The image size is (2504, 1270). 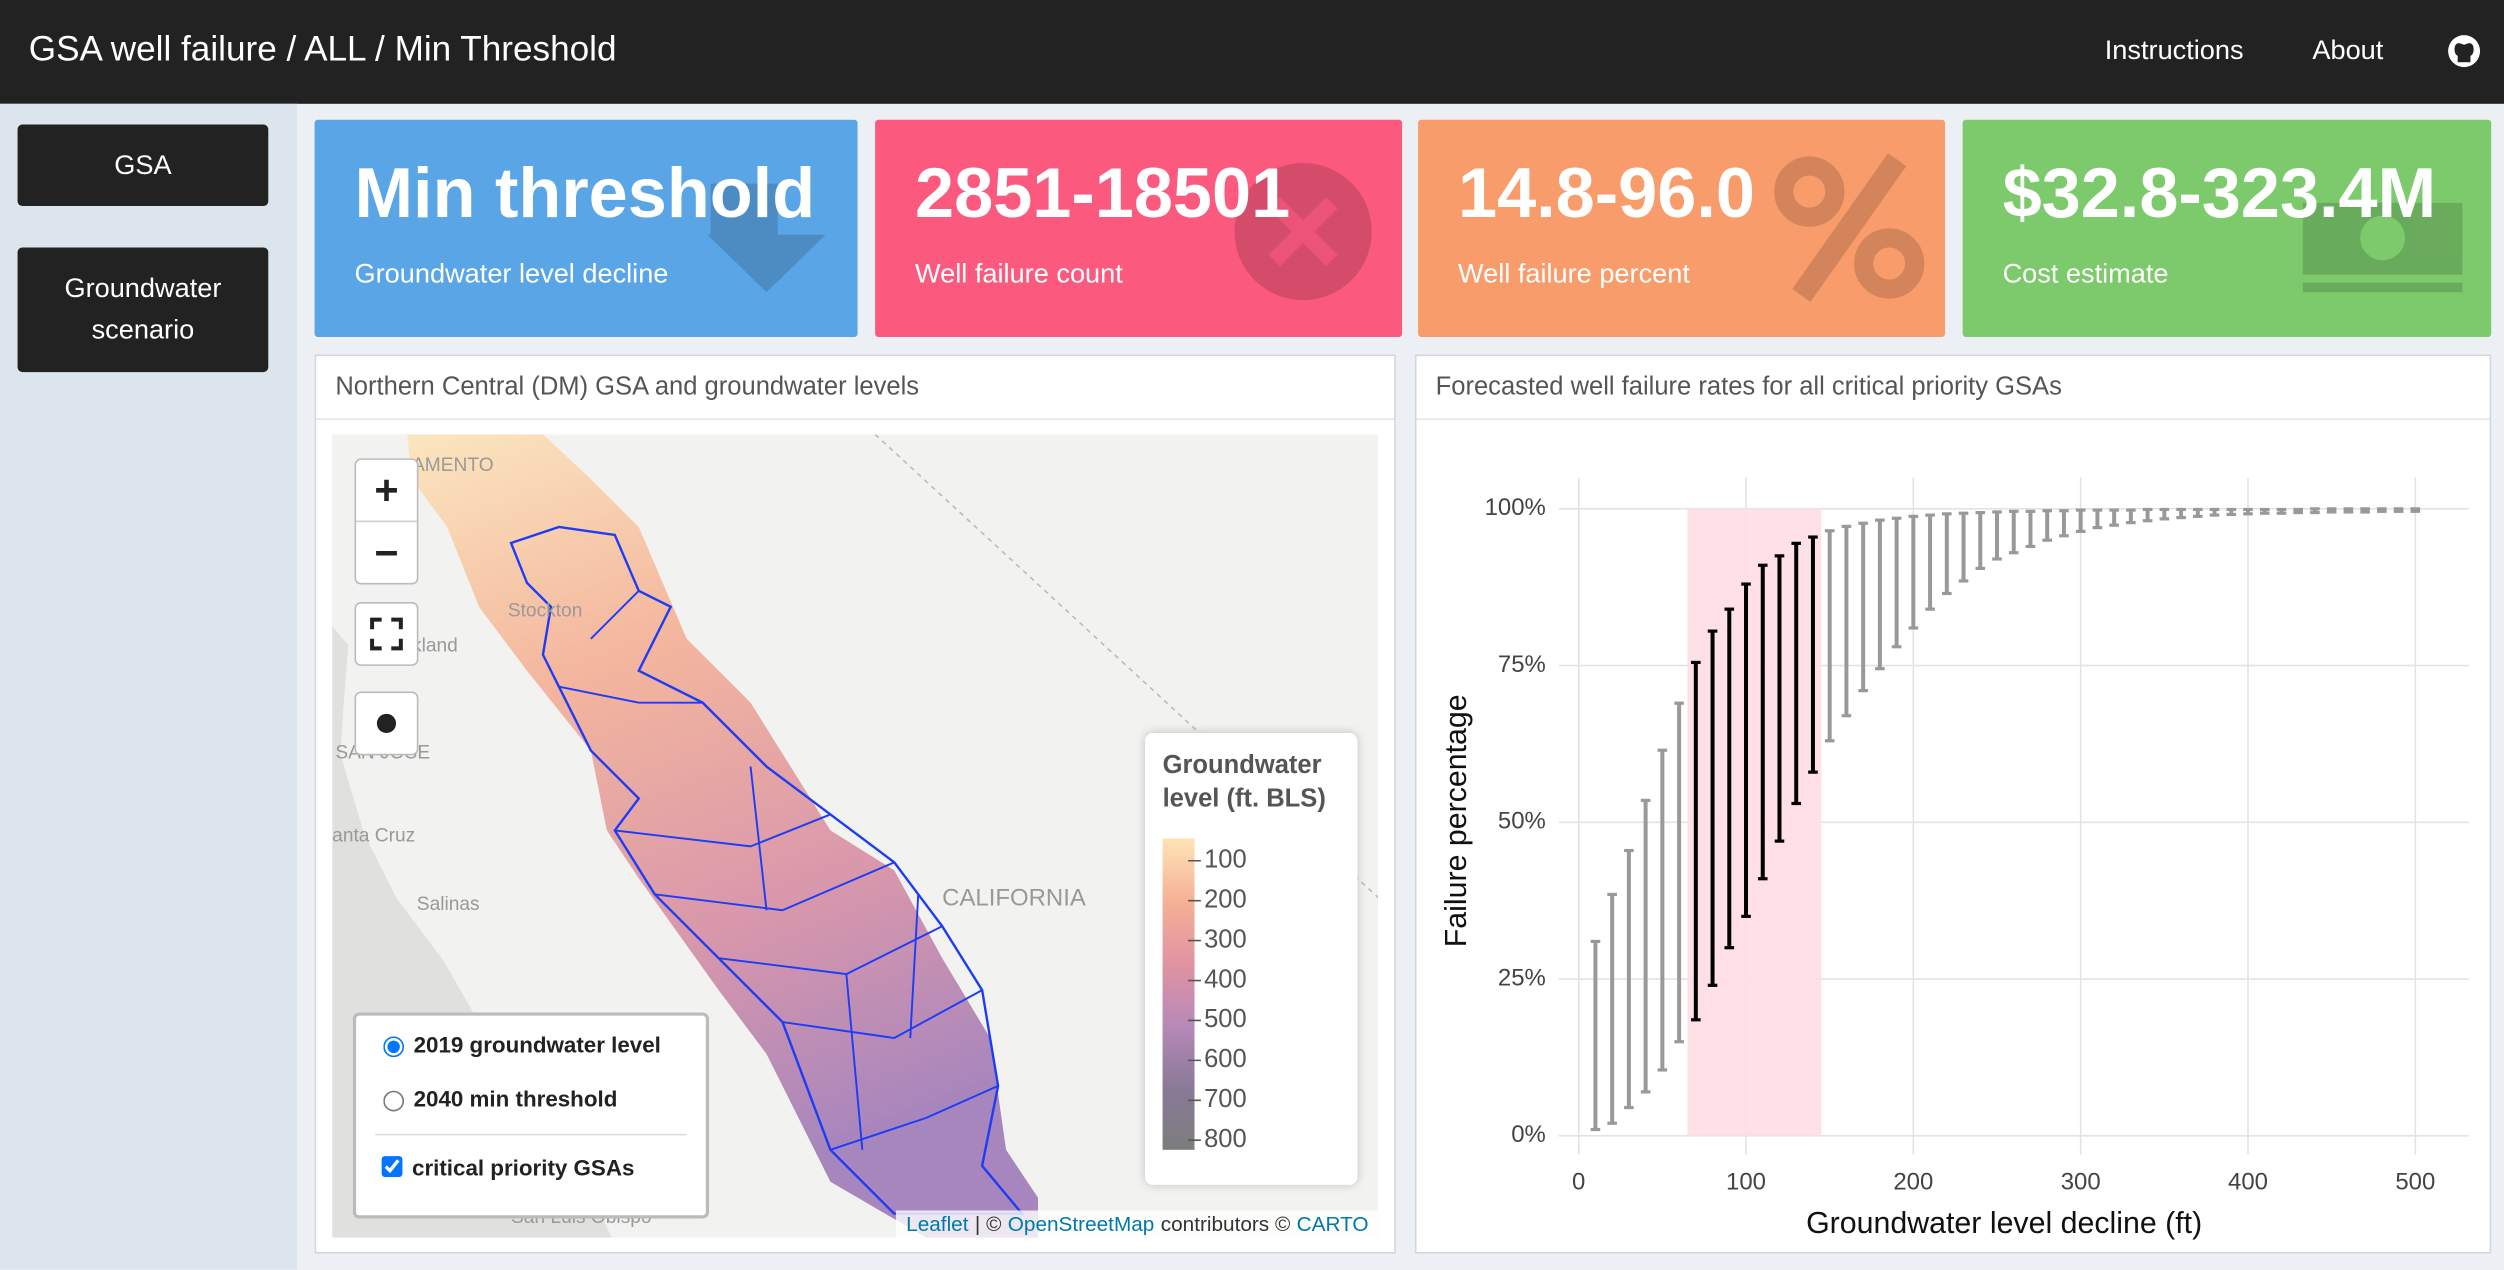 I want to click on sidebar-button: GSA, so click(x=143, y=165).